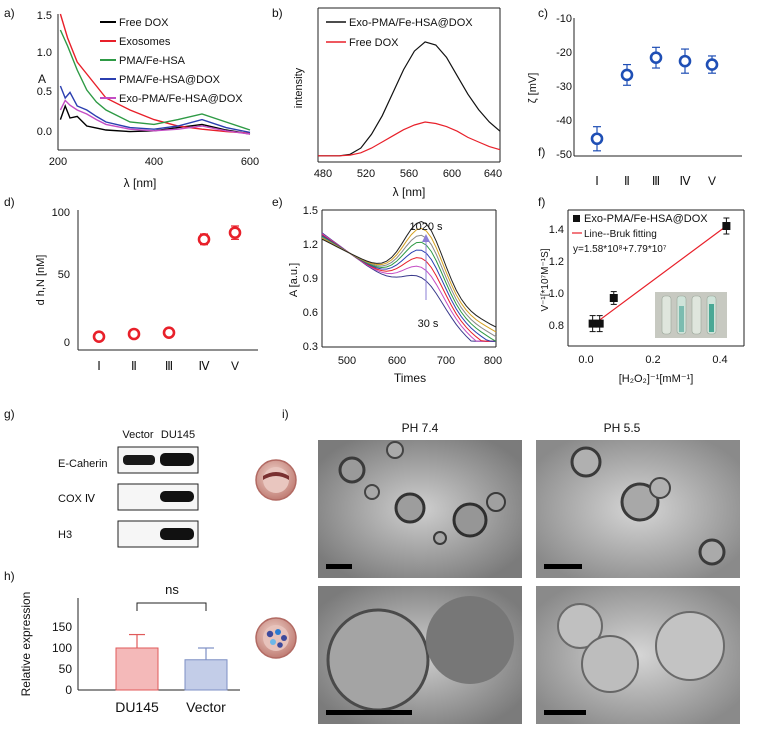 This screenshot has width=758, height=732. I want to click on panel-f-plot, so click(659, 275).